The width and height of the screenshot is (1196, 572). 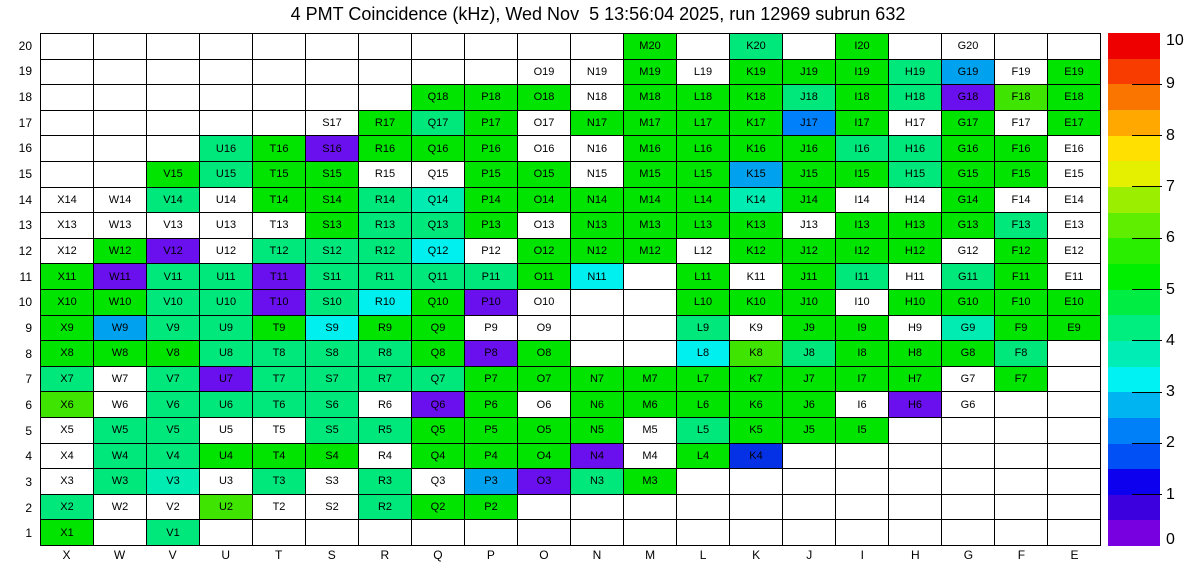 What do you see at coordinates (650, 456) in the screenshot?
I see `heatmap-cell-M4: M4` at bounding box center [650, 456].